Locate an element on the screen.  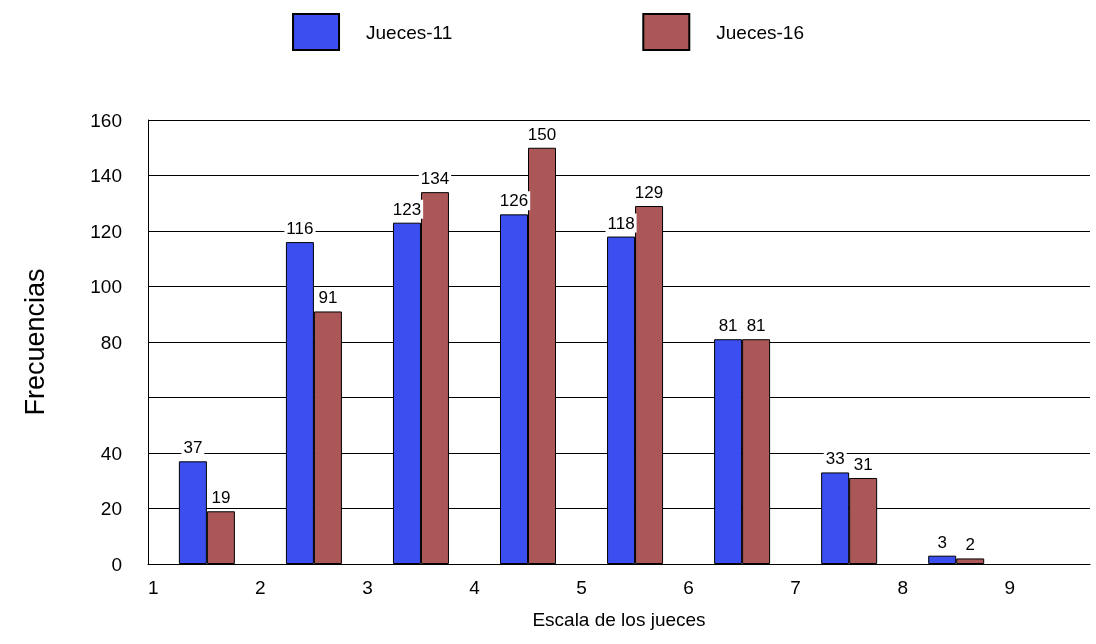
y-tick-label: 140 is located at coordinates (106, 175).